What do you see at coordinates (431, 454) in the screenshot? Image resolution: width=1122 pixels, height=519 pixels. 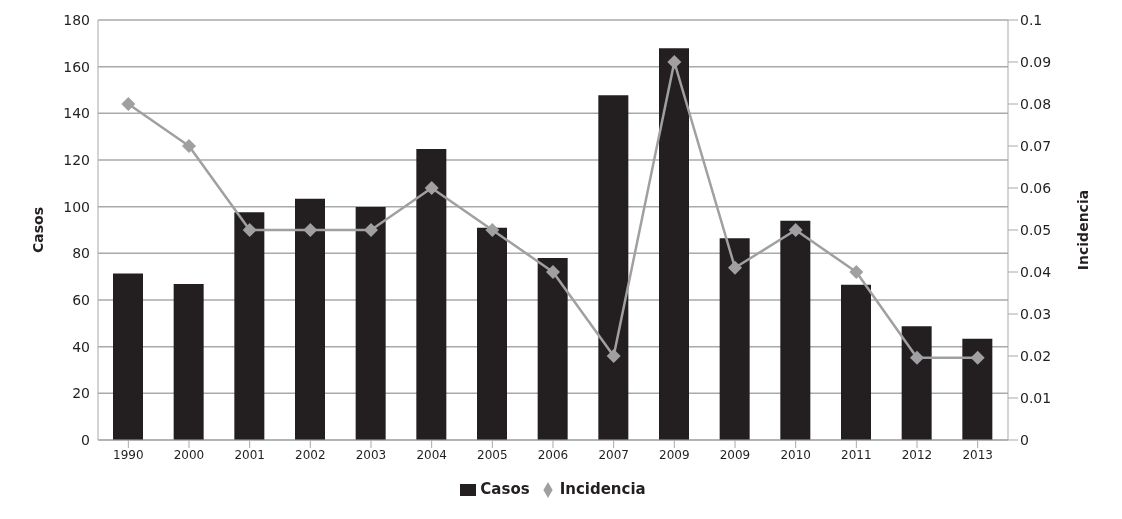 I see `x-tick-label: 2004` at bounding box center [431, 454].